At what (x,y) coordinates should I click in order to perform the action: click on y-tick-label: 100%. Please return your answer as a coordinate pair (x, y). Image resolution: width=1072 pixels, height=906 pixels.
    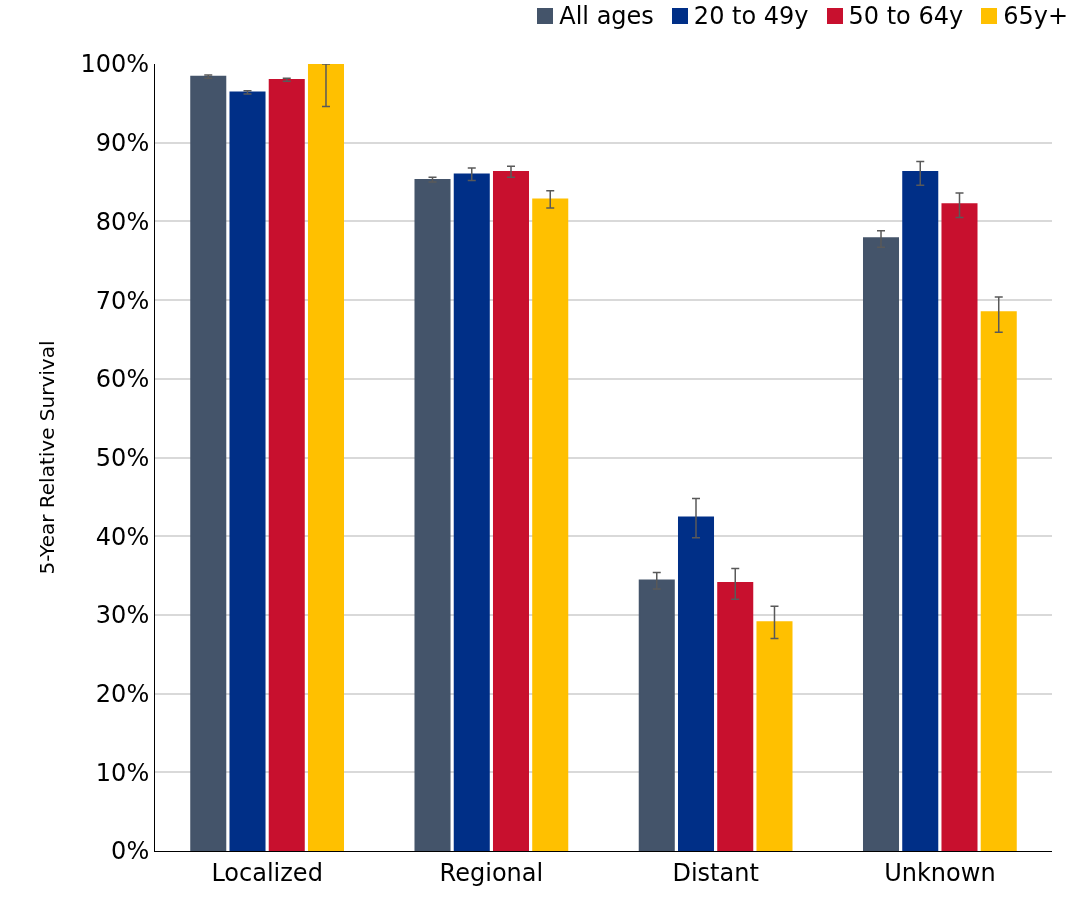
    Looking at the image, I should click on (115, 64).